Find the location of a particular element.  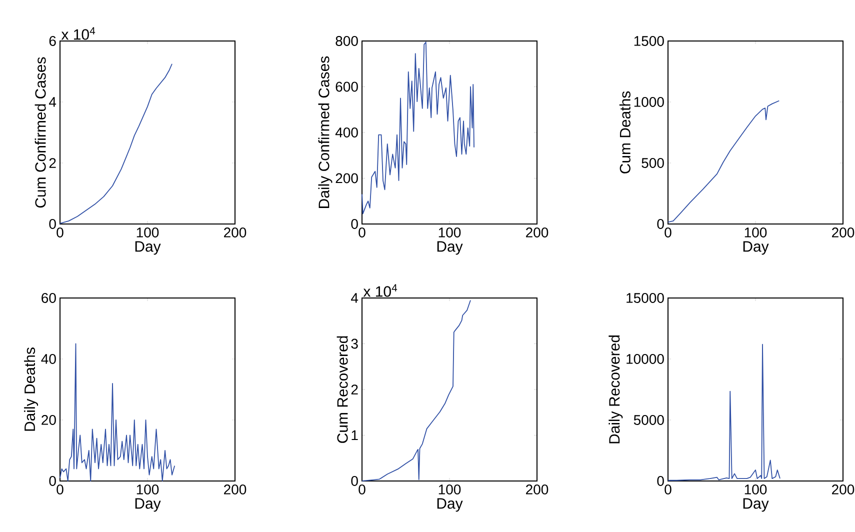

y-axis-title: Cum Deaths is located at coordinates (624, 132).